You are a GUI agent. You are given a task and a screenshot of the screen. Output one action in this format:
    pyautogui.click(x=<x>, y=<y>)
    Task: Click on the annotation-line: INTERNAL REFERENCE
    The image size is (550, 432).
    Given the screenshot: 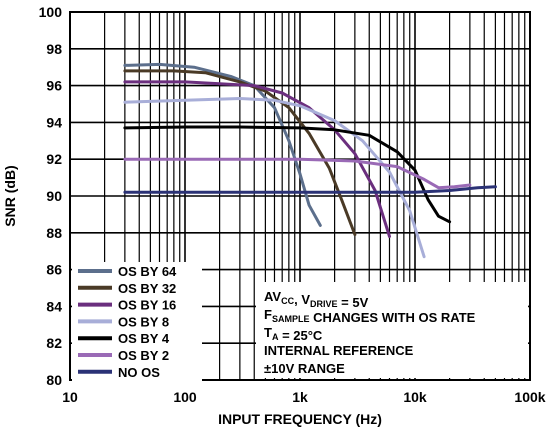 What is the action you would take?
    pyautogui.click(x=339, y=350)
    